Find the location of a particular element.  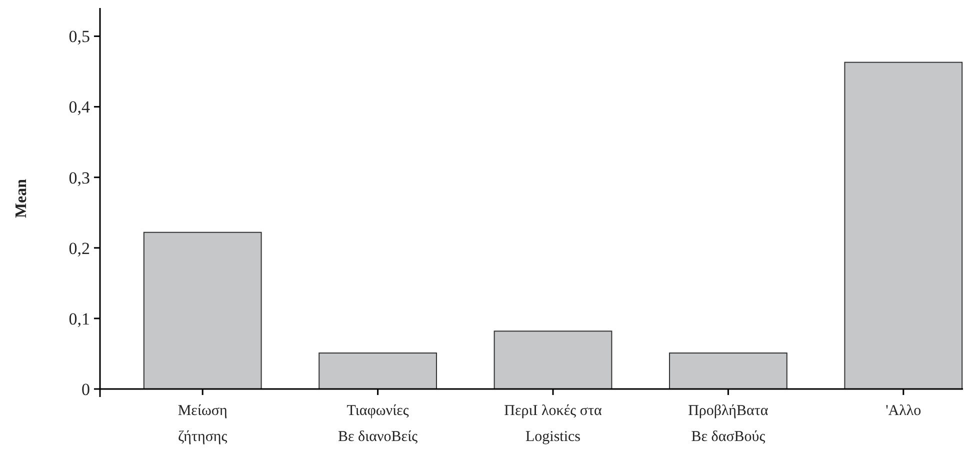

y-tick-label: 0 is located at coordinates (86, 389).